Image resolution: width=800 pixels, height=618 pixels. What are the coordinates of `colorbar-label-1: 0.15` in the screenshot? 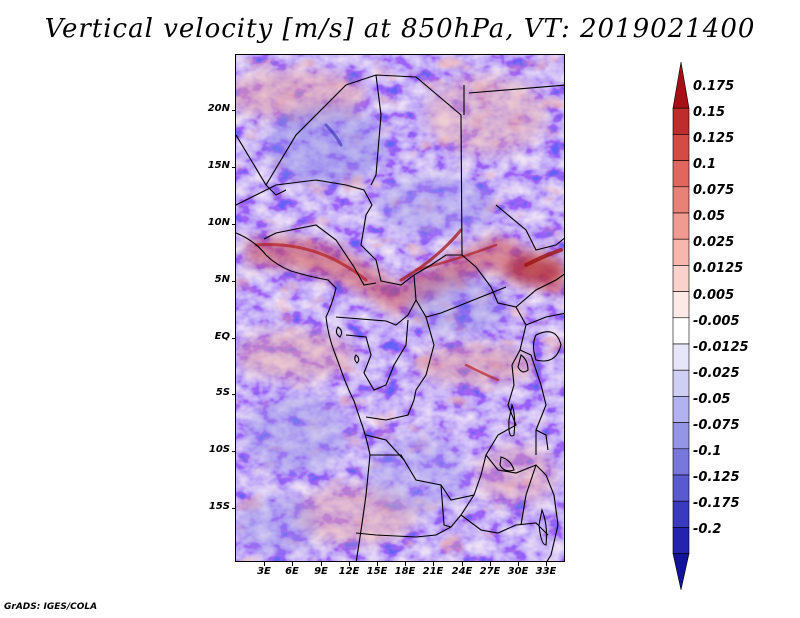 It's located at (709, 112).